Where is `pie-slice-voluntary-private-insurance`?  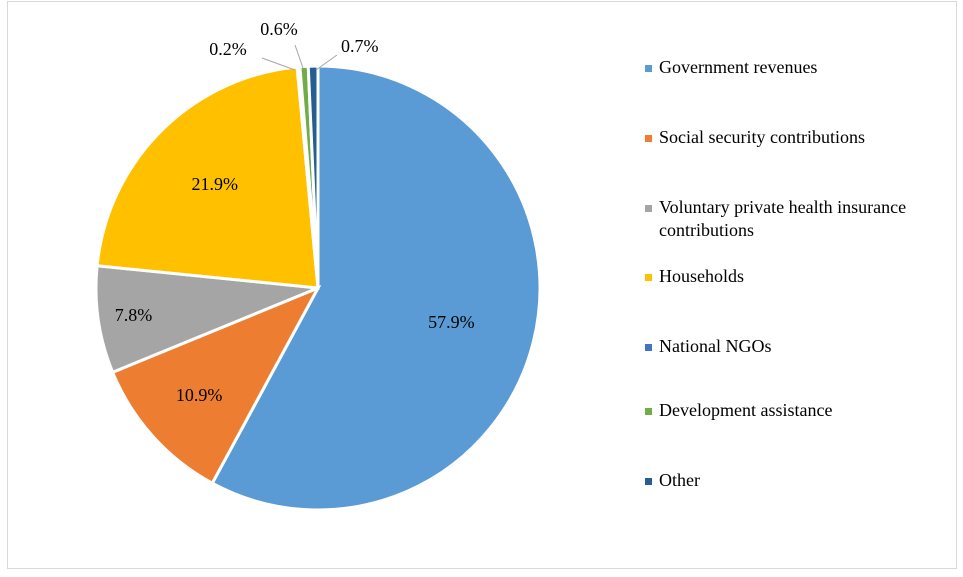 pie-slice-voluntary-private-insurance is located at coordinates (206, 319).